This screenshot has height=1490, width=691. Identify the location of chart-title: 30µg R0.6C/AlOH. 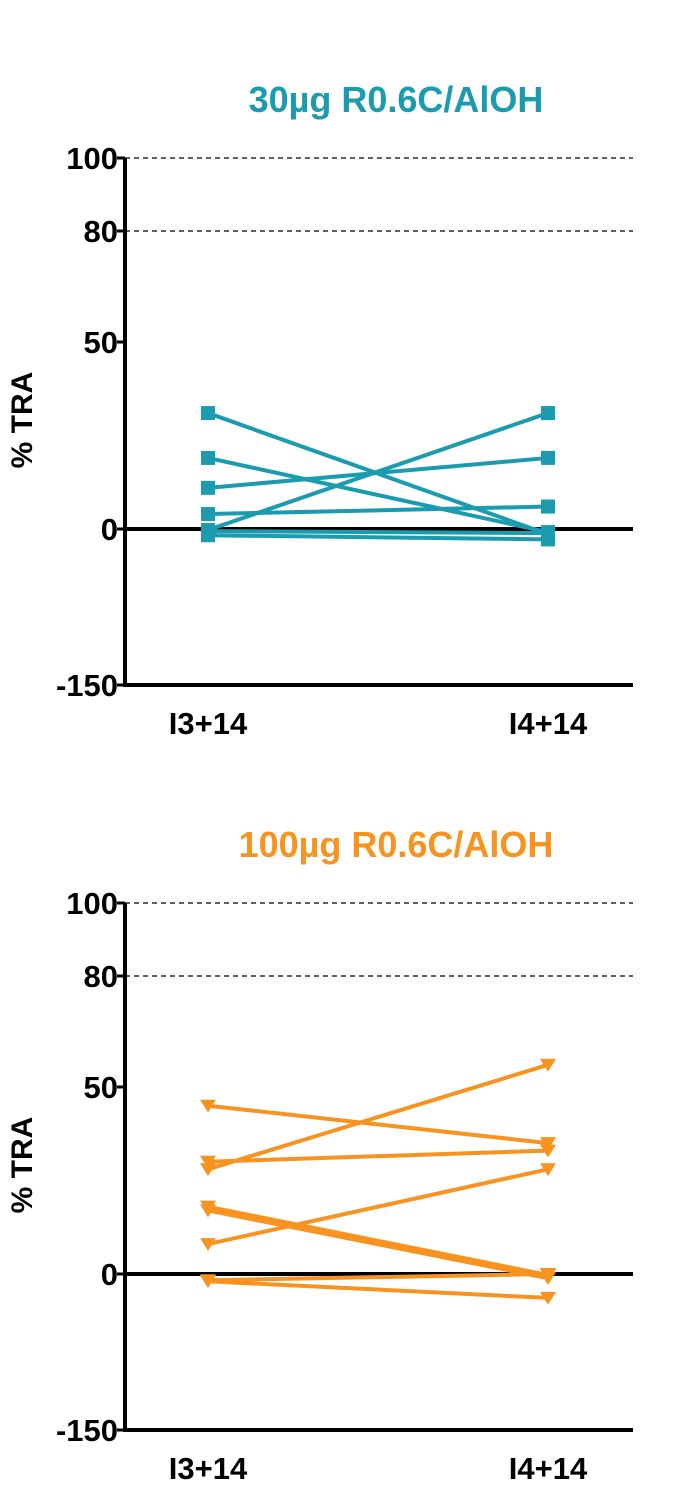
(396, 99).